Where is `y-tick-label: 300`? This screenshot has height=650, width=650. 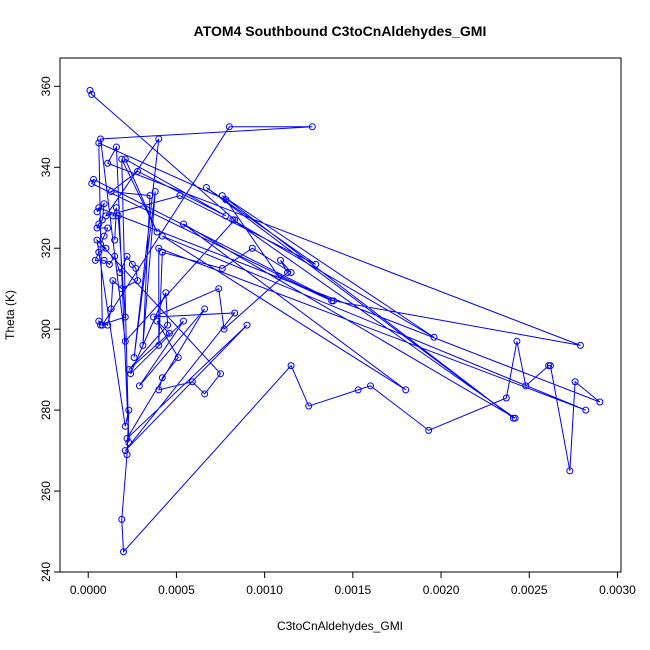
y-tick-label: 300 is located at coordinates (46, 329).